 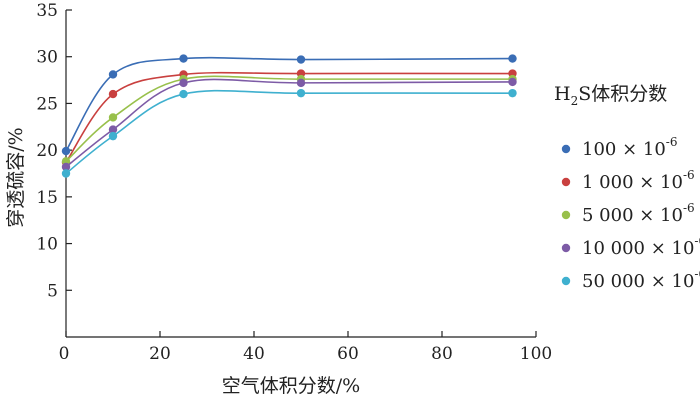 I want to click on x-tick-label: 20, so click(x=160, y=354).